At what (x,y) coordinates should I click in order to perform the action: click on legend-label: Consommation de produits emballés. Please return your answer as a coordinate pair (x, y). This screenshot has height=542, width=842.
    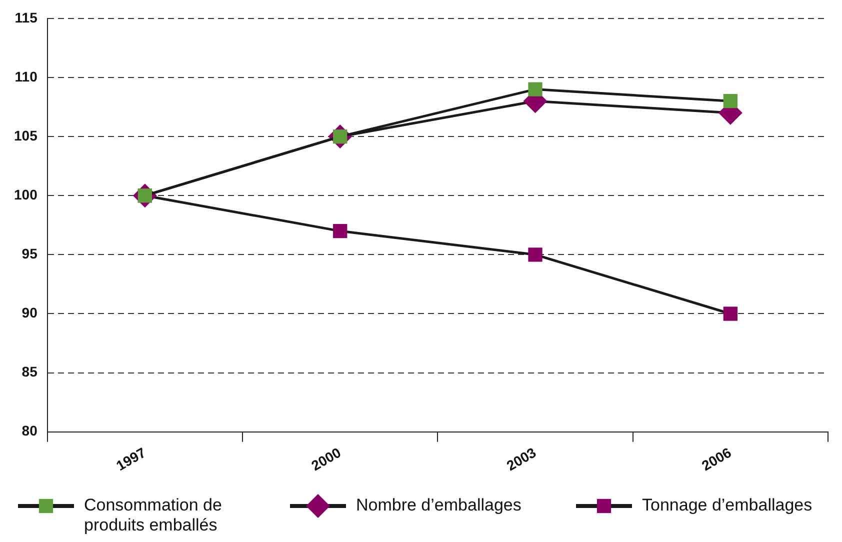
    Looking at the image, I should click on (153, 515).